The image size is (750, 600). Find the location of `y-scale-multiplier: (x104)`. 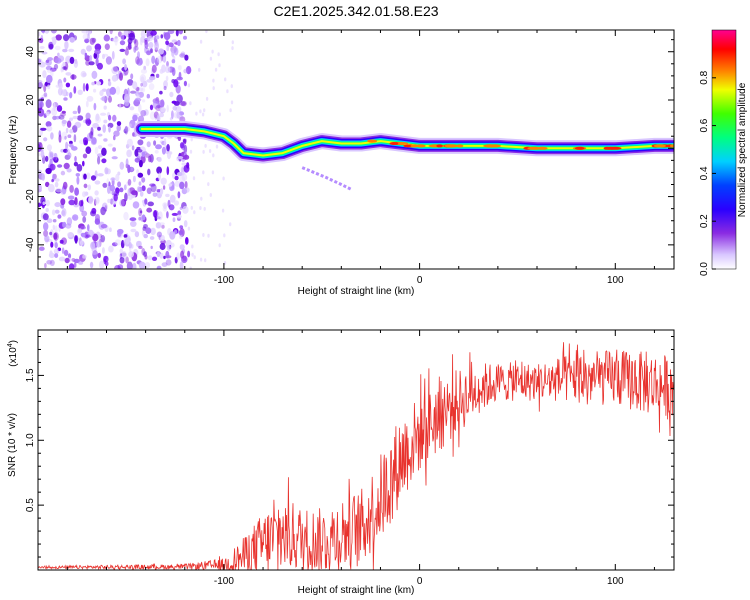

y-scale-multiplier: (x104) is located at coordinates (13, 353).